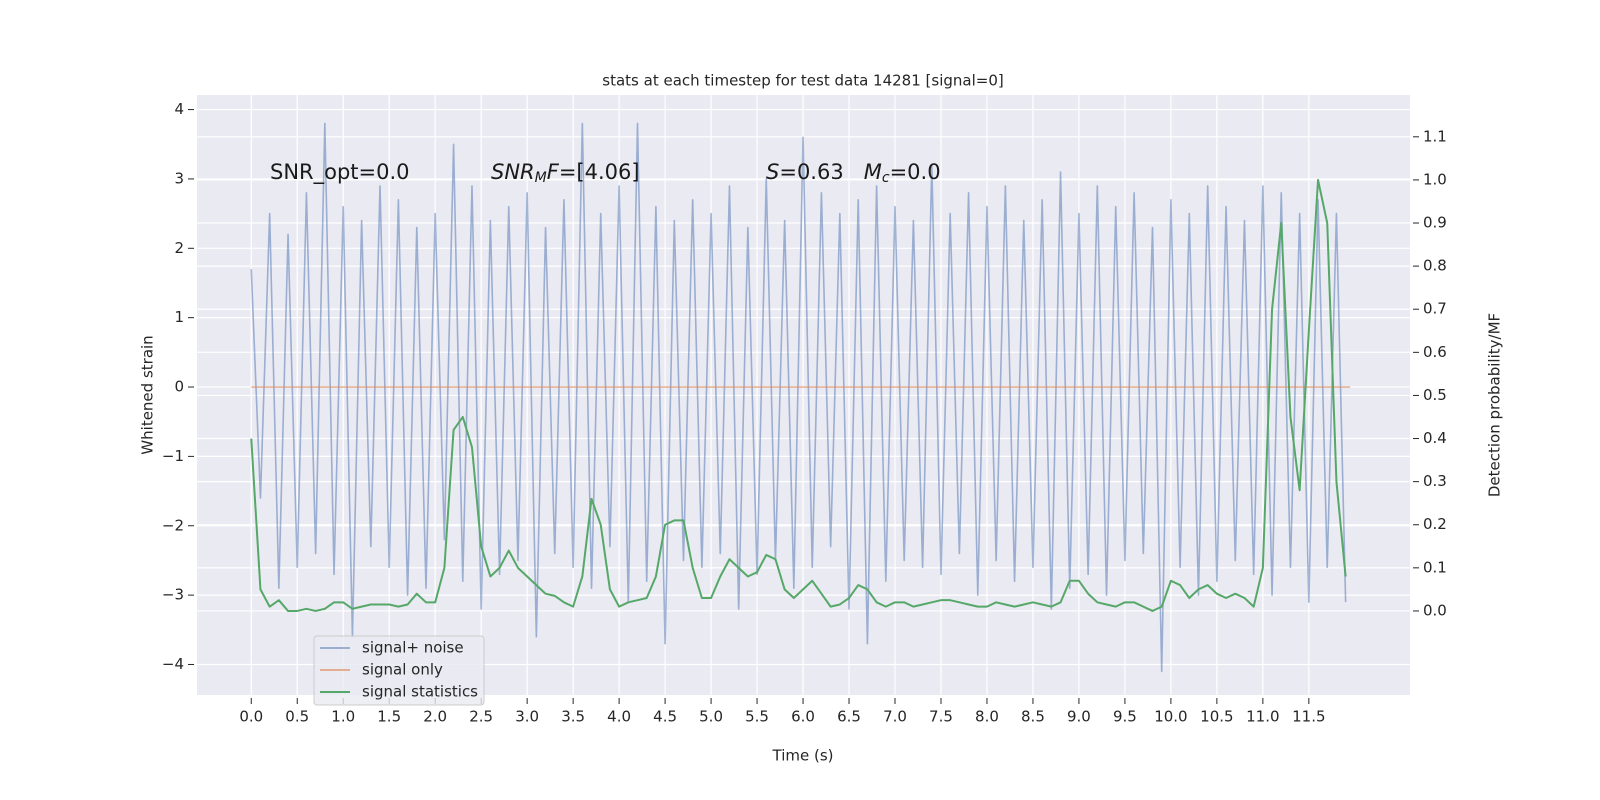 This screenshot has height=800, width=1600. What do you see at coordinates (402, 670) in the screenshot?
I see `legend-label: signal only` at bounding box center [402, 670].